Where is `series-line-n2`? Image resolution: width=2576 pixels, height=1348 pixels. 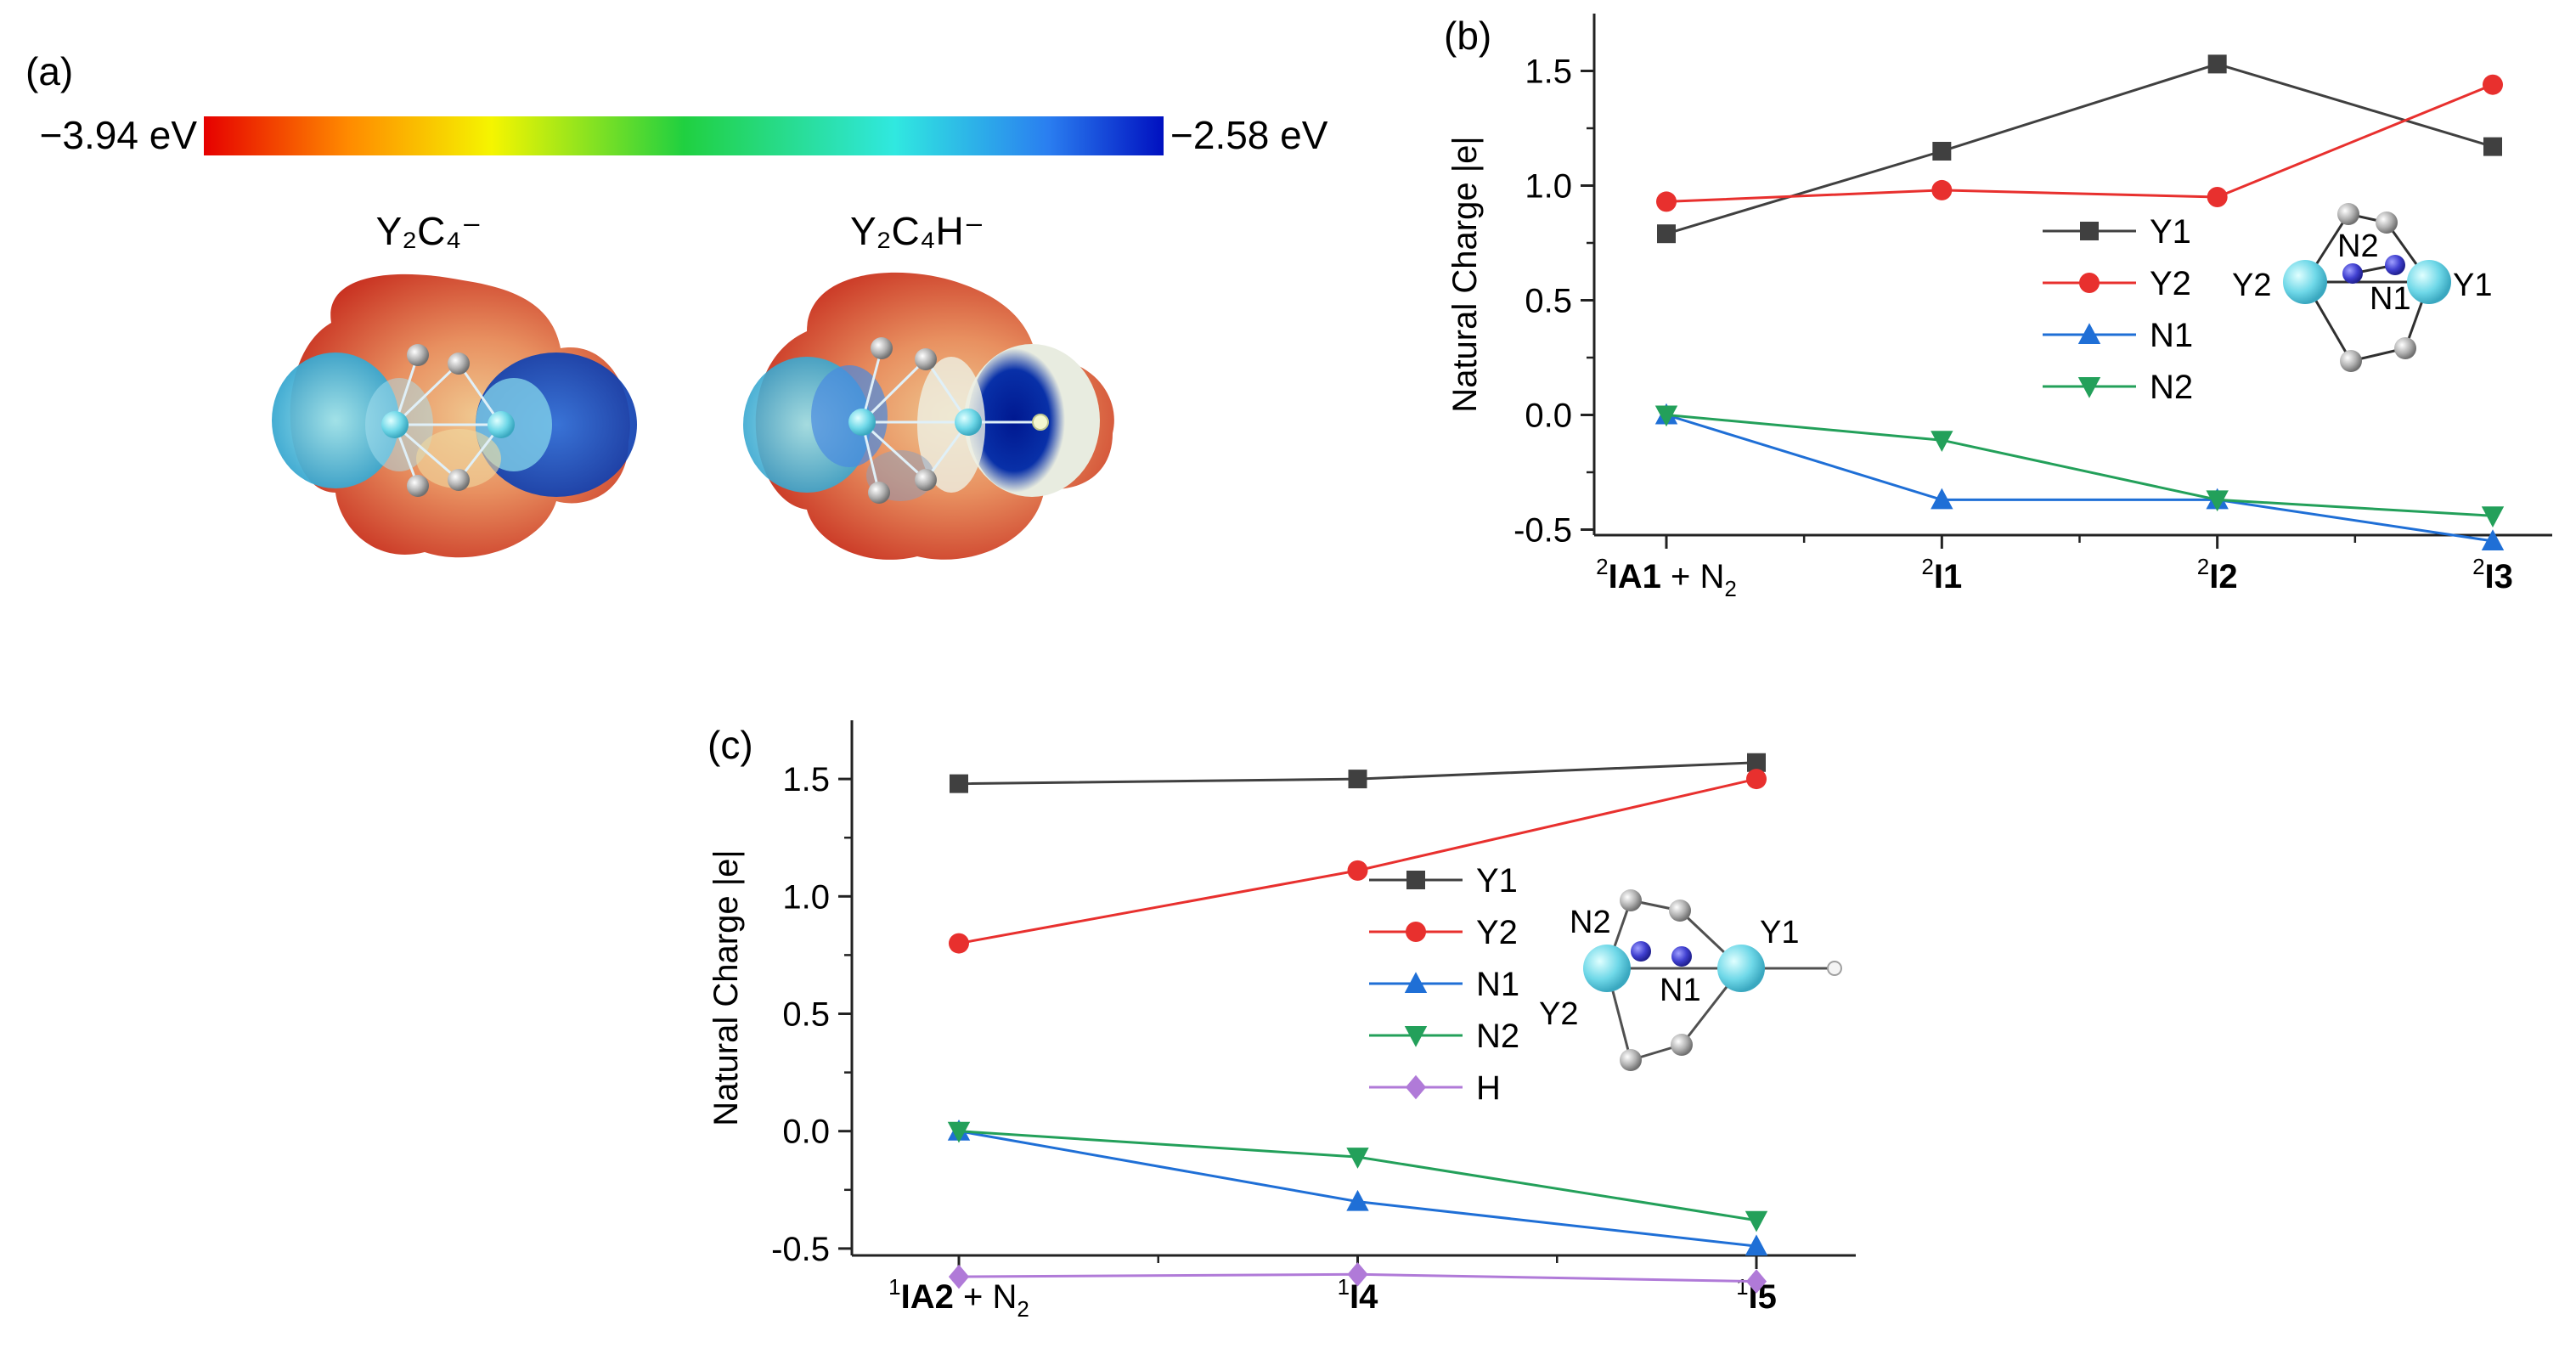 series-line-n2 is located at coordinates (2080, 465).